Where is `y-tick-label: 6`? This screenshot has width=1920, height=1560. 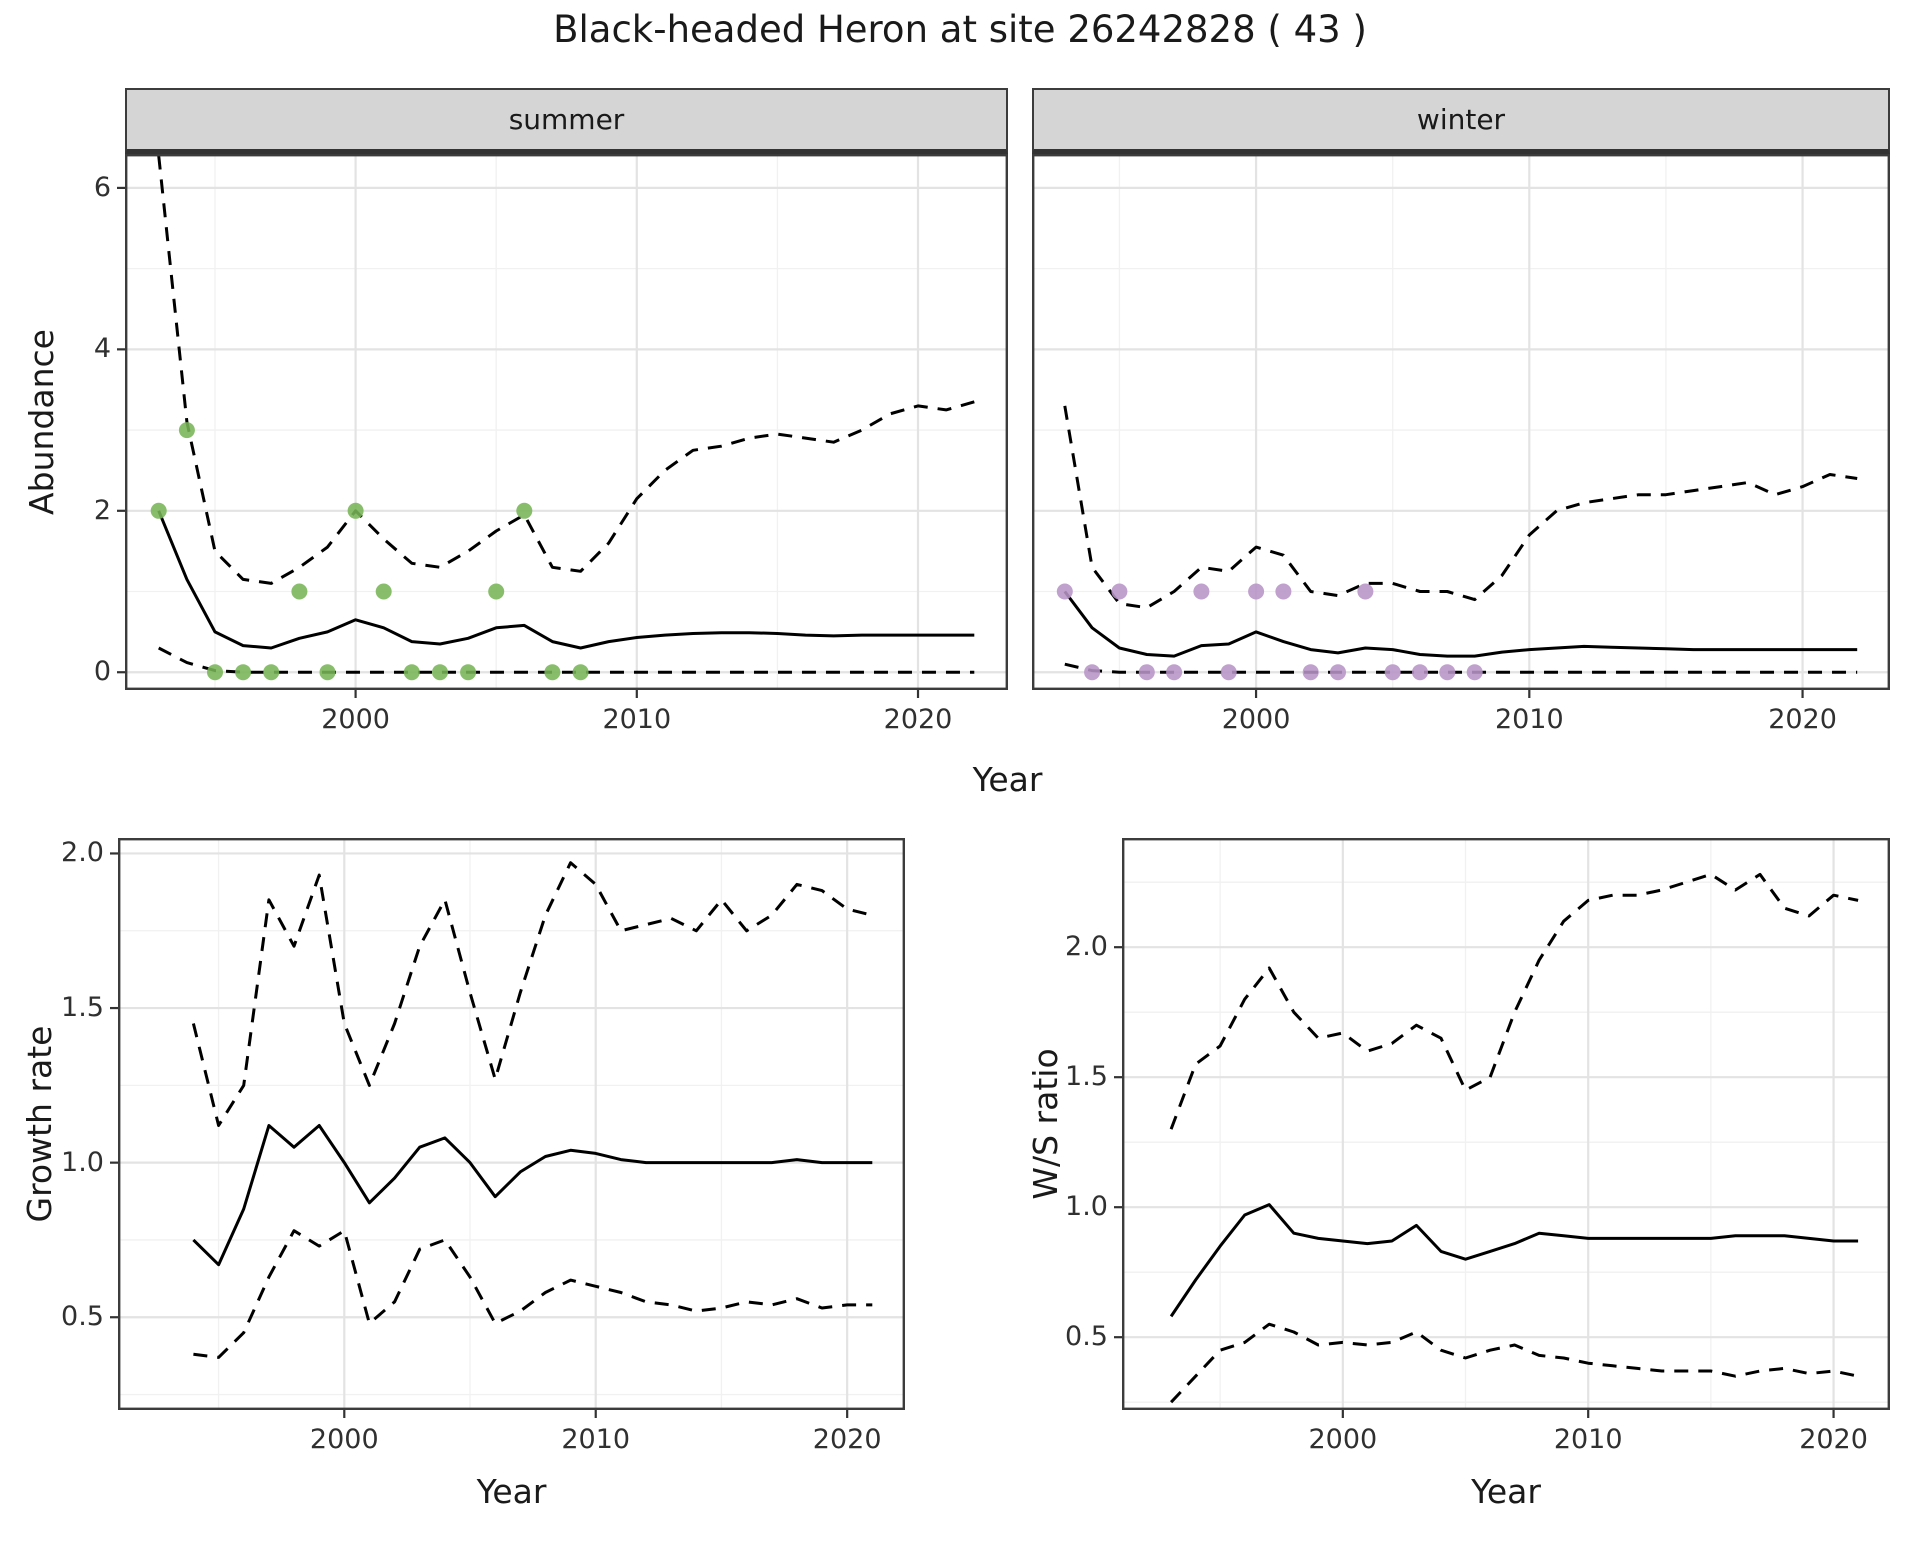
y-tick-label: 6 is located at coordinates (102, 187).